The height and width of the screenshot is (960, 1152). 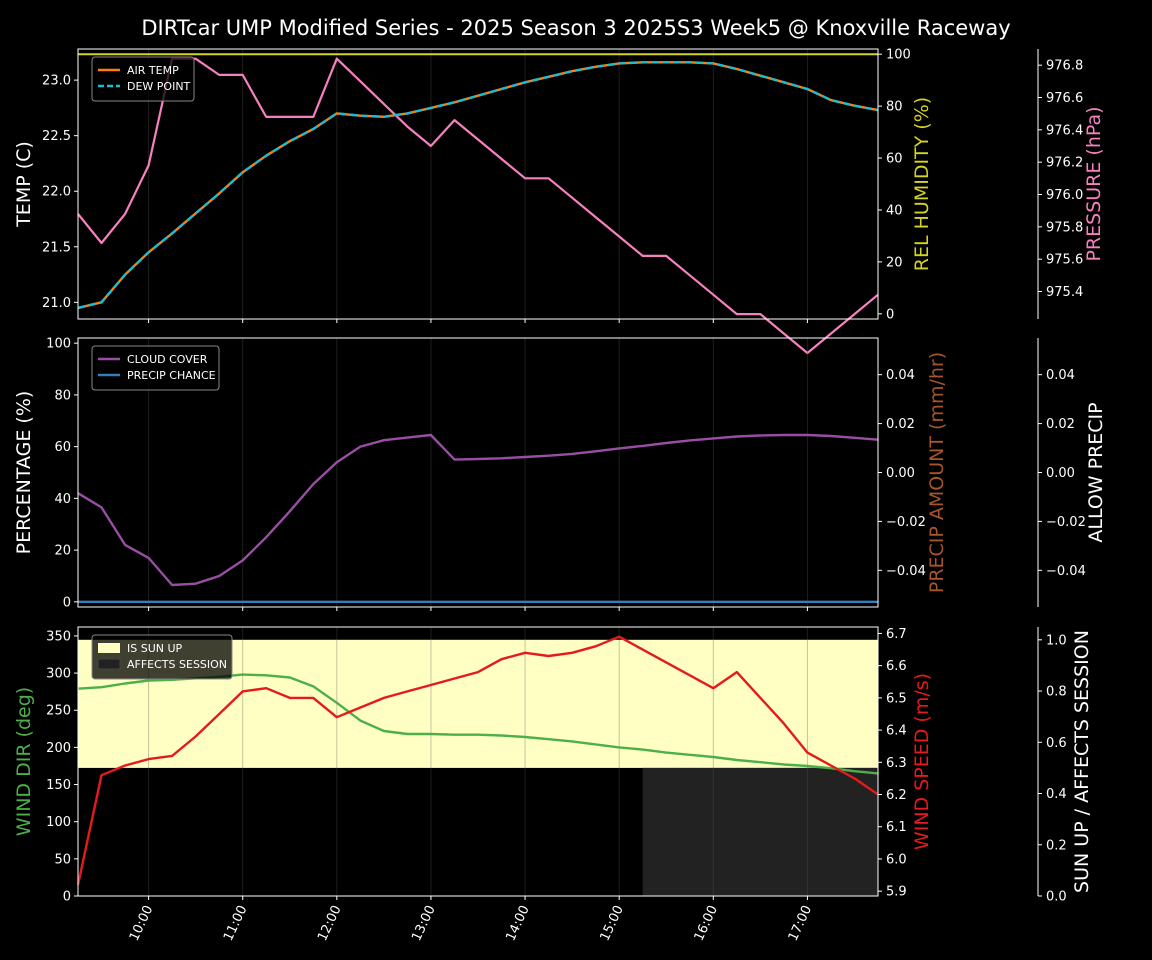 I want to click on y-tick-label: 22.0, so click(x=56, y=192).